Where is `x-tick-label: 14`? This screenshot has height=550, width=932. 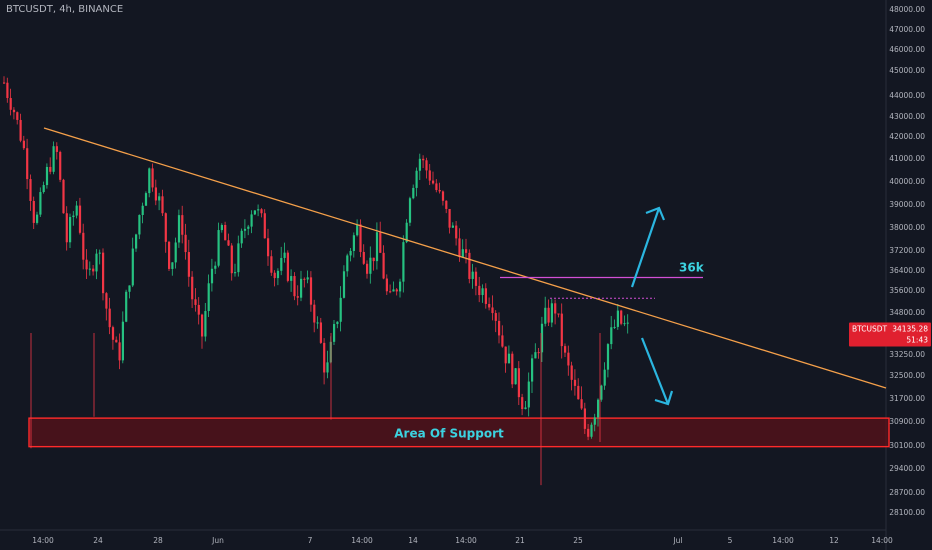
x-tick-label: 14 is located at coordinates (413, 540).